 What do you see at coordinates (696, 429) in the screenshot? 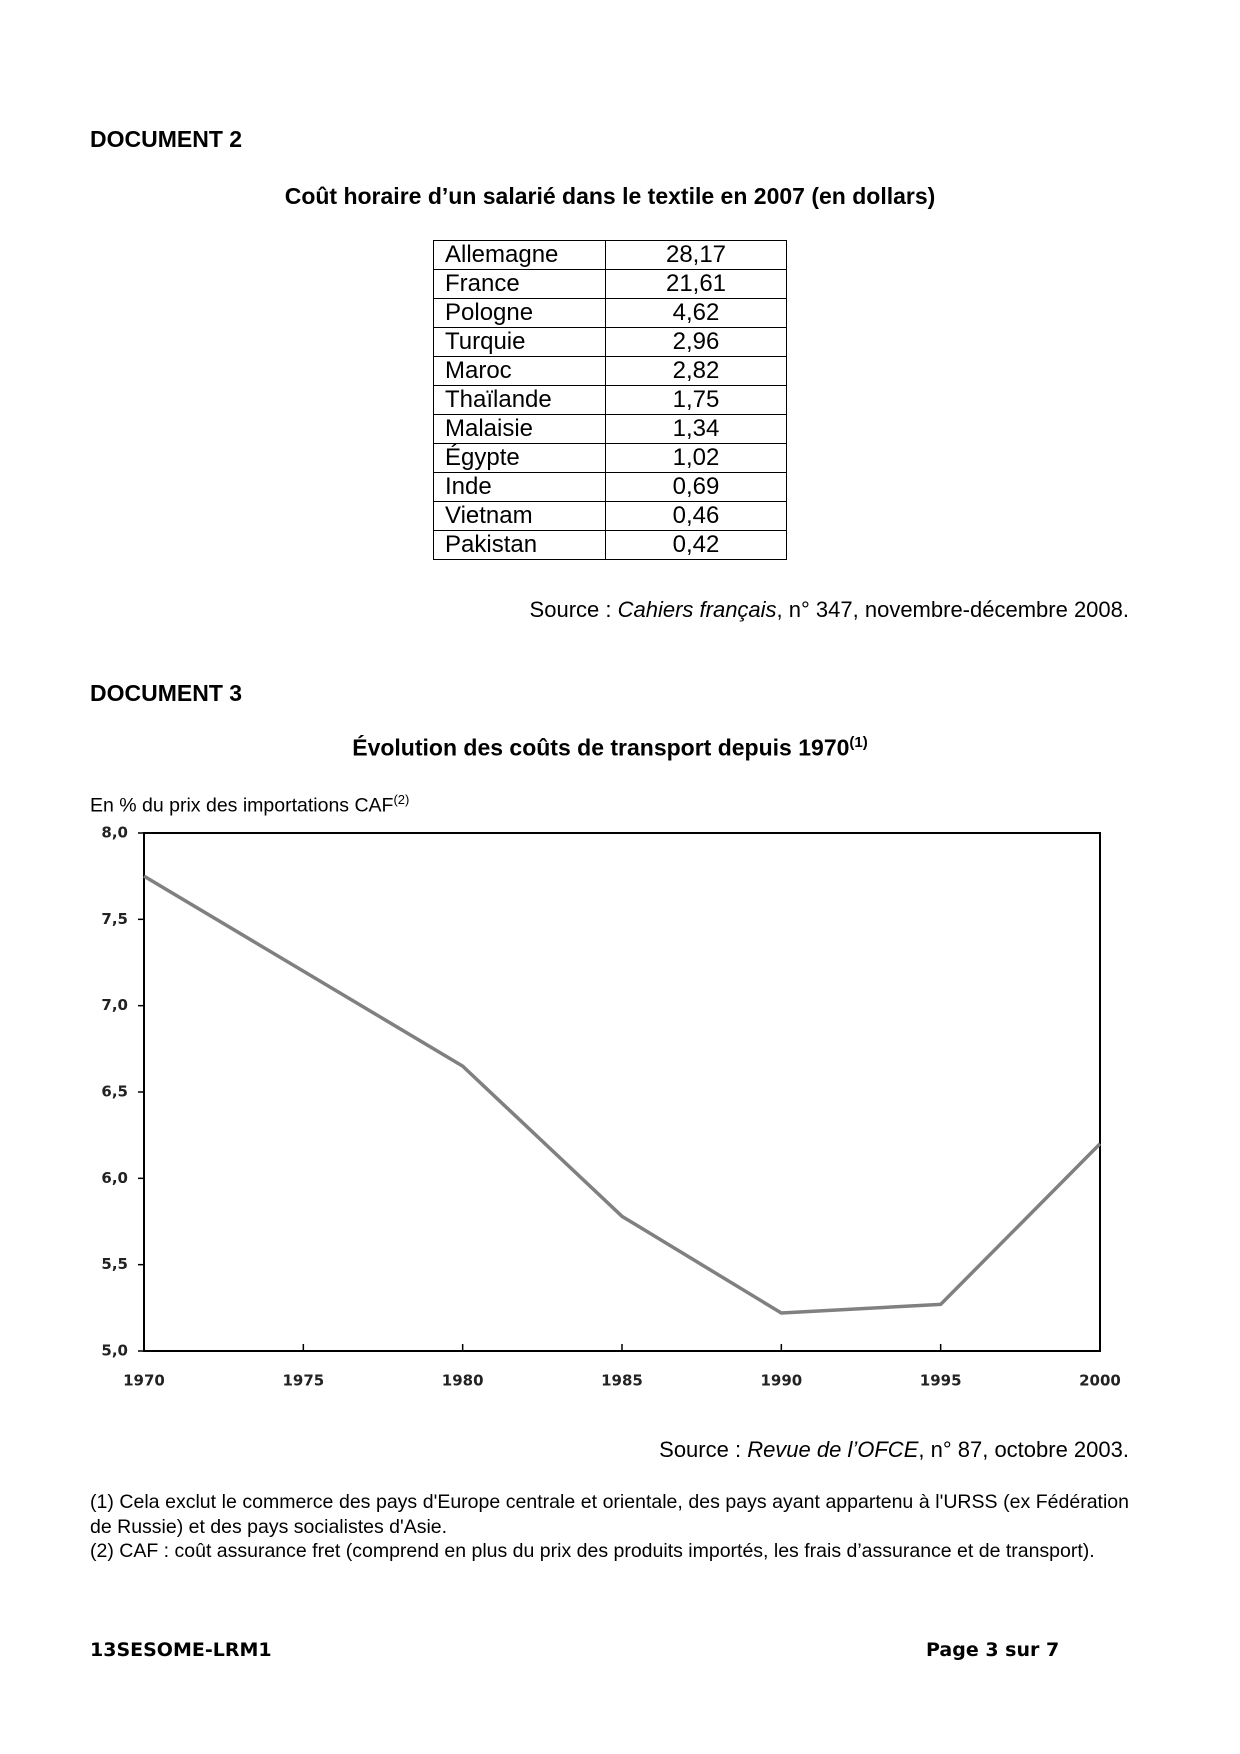
I see `value-cell: 1,34` at bounding box center [696, 429].